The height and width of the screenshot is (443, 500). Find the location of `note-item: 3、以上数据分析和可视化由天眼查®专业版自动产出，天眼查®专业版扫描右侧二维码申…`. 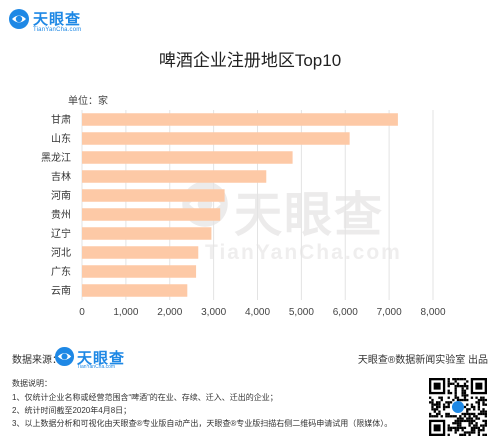

note-item: 3、以上数据分析和可视化由天眼查®专业版自动产出，天眼查®专业版扫描右侧二维码申… is located at coordinates (202, 423).